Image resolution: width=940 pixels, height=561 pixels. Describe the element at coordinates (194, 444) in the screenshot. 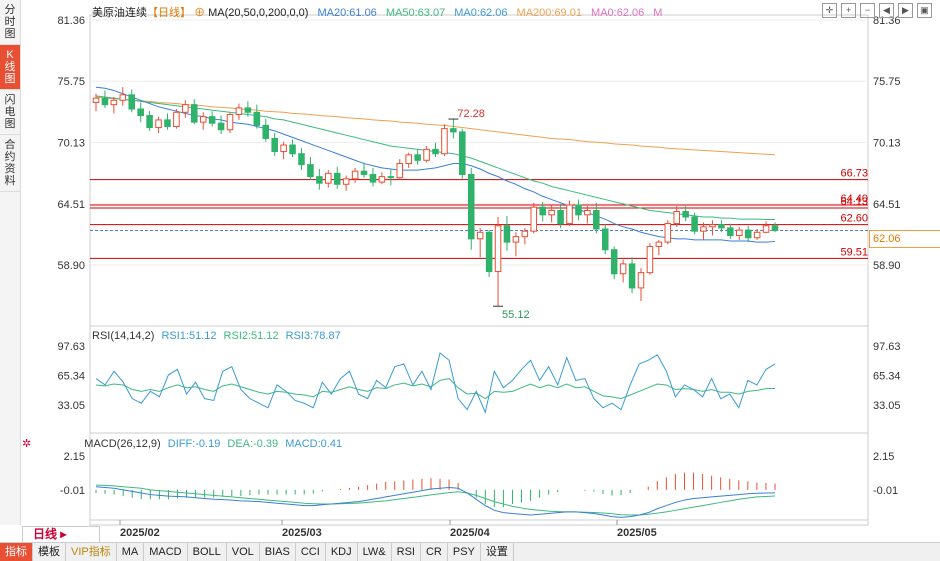

I see `diff-value: DIFF:-0.19` at that location.